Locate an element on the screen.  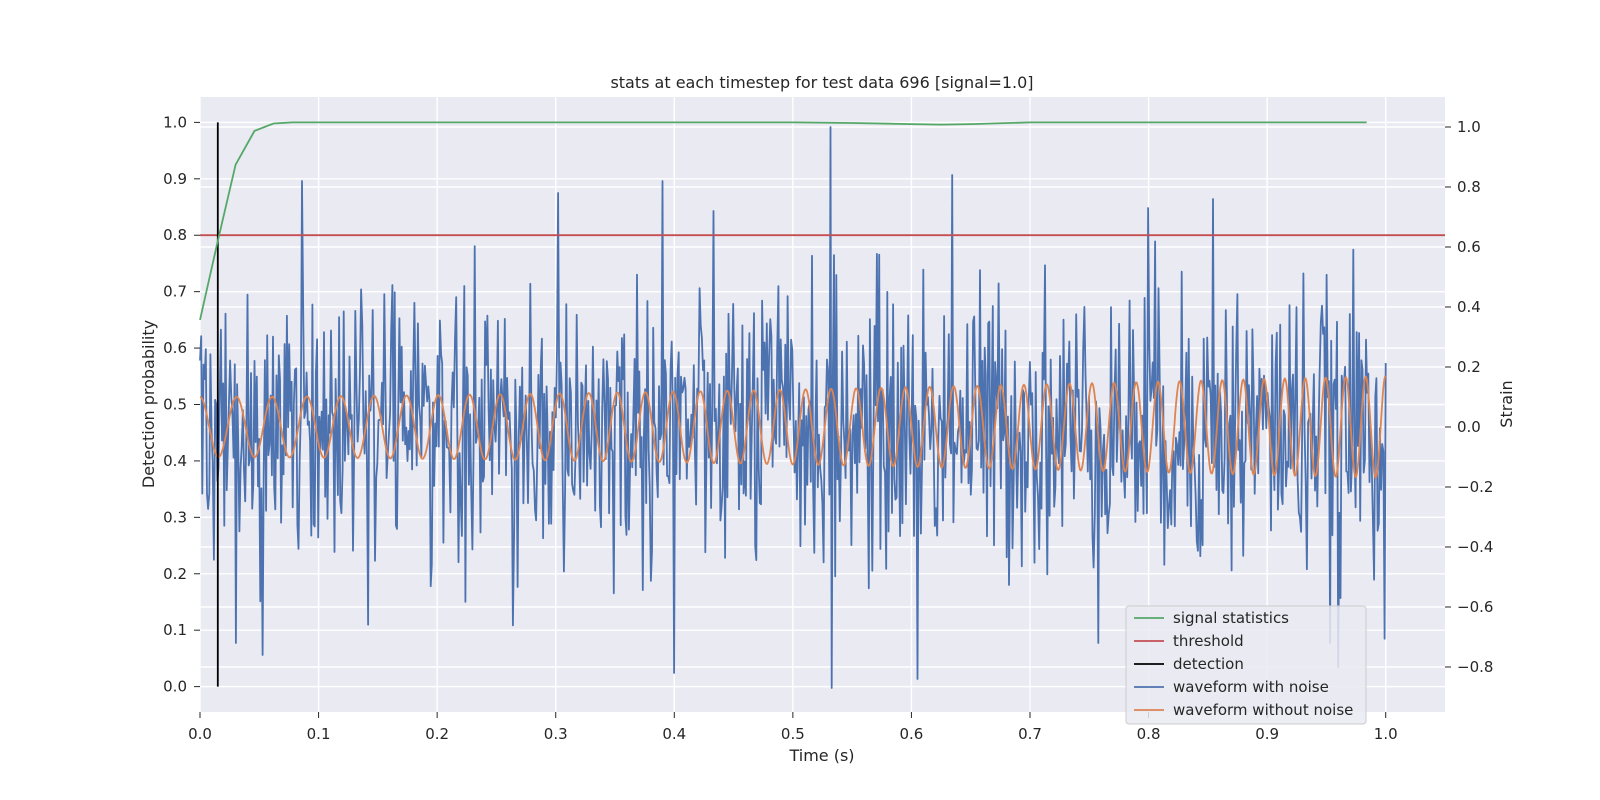
y-left-tick-label: 0.5 is located at coordinates (175, 405).